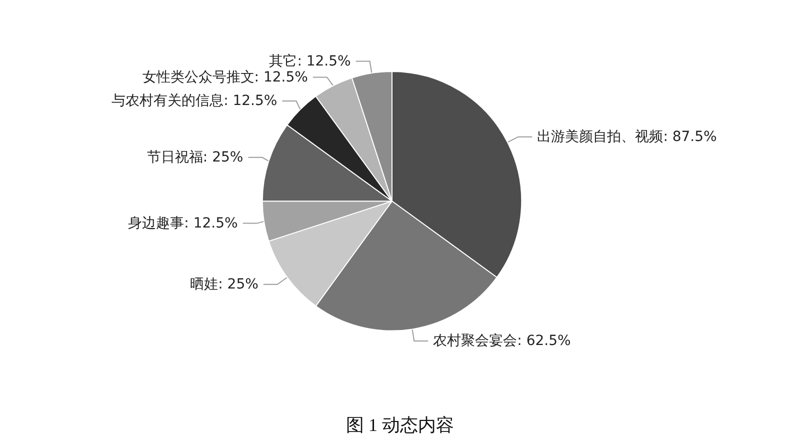 The height and width of the screenshot is (447, 800). I want to click on slice-label: 节日祝福: 25%, so click(195, 157).